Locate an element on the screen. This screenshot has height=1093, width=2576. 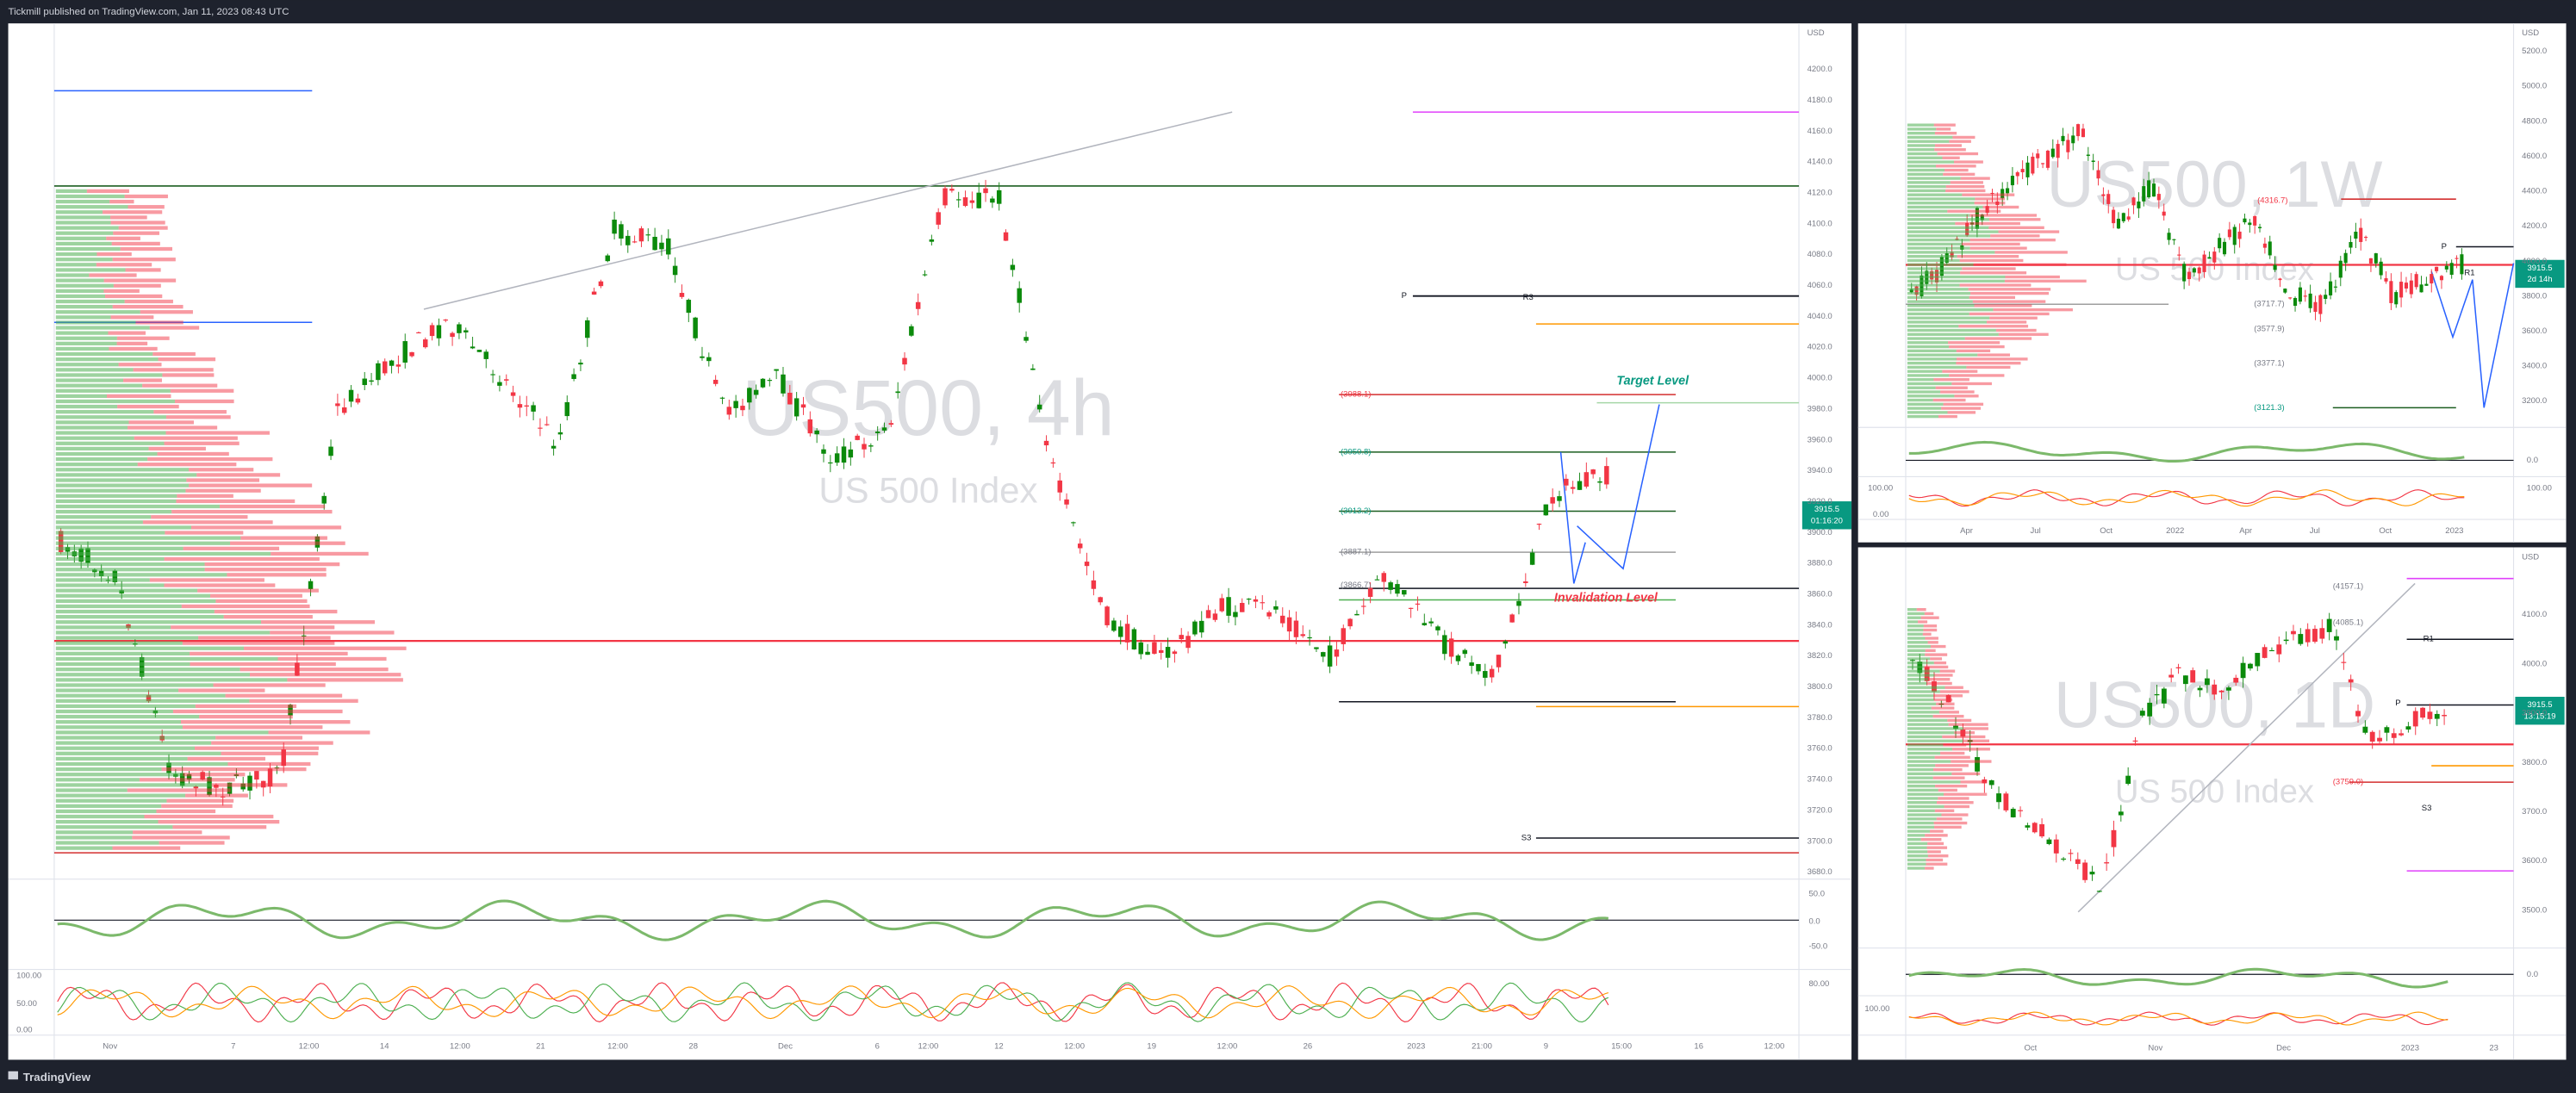
price-axis-label: 3740.0 is located at coordinates (1820, 780).